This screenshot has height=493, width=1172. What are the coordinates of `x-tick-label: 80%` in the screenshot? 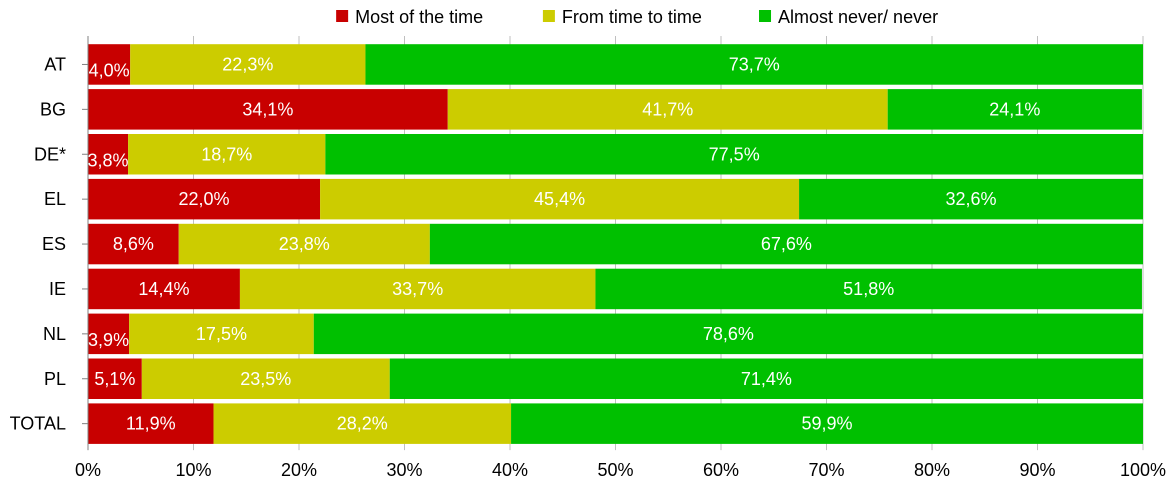 It's located at (932, 470).